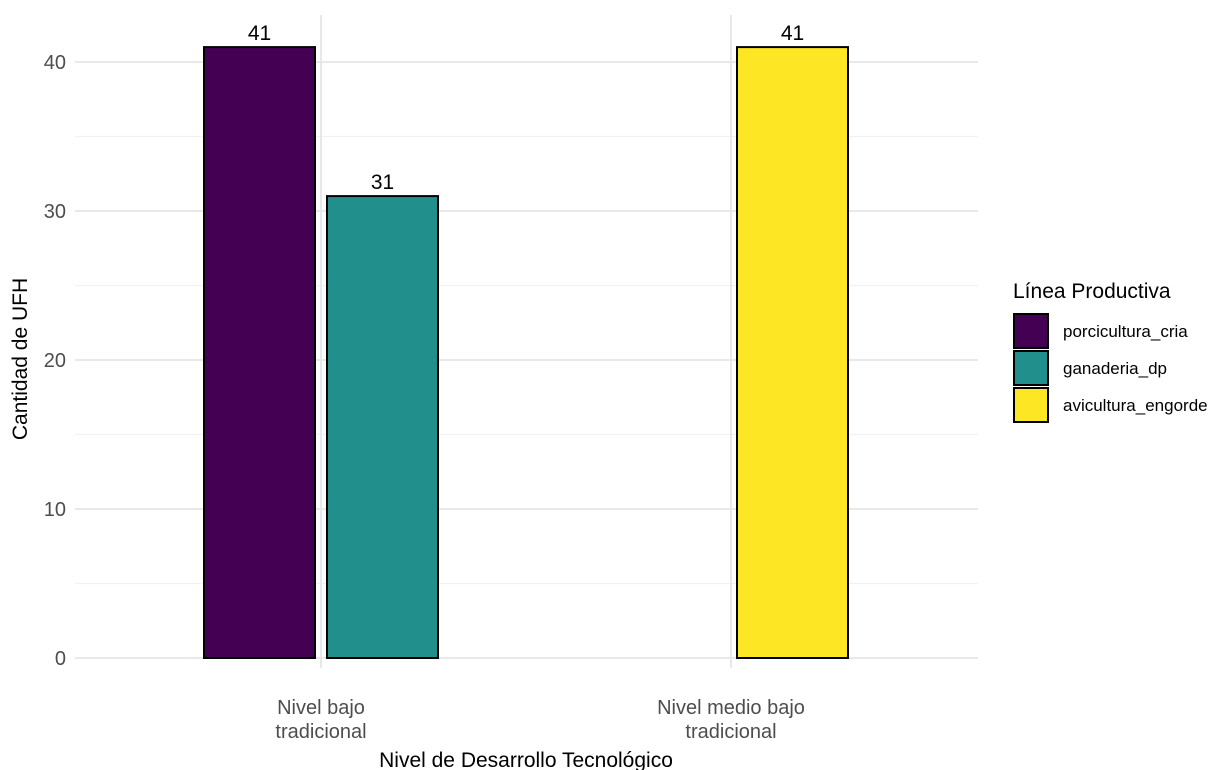 This screenshot has height=770, width=1229. What do you see at coordinates (20, 359) in the screenshot?
I see `y-axis-title: Cantidad de UFH` at bounding box center [20, 359].